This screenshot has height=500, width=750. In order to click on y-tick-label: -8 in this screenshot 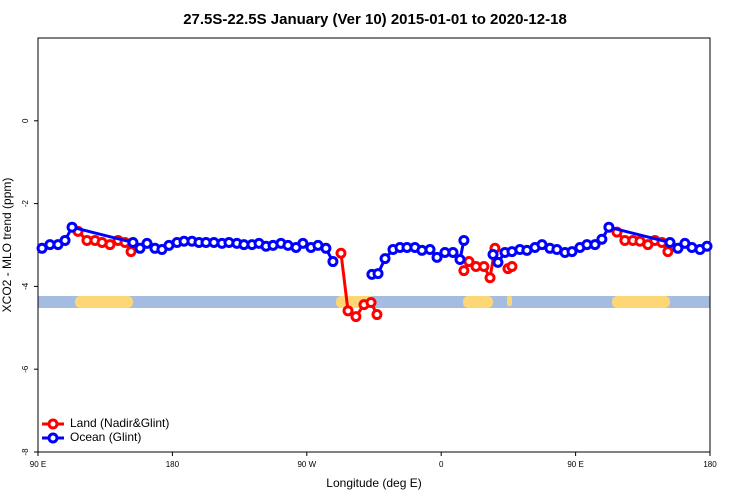, I will do `click(25, 452)`.